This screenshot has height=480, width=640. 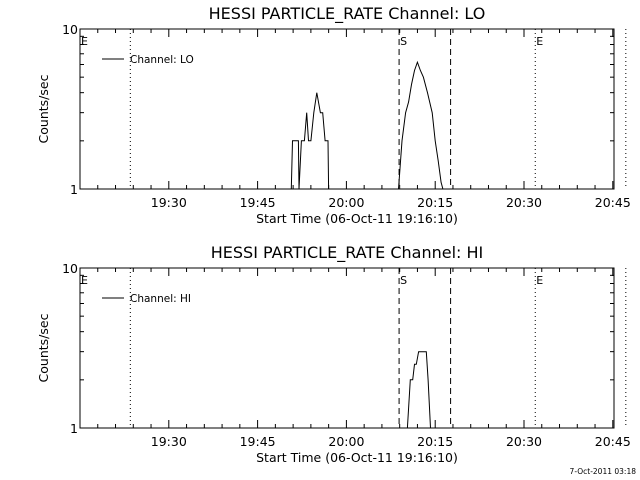 What do you see at coordinates (357, 457) in the screenshot?
I see `x-axis-label-hi: Start Time (06-Oct-11 19:16:10)` at bounding box center [357, 457].